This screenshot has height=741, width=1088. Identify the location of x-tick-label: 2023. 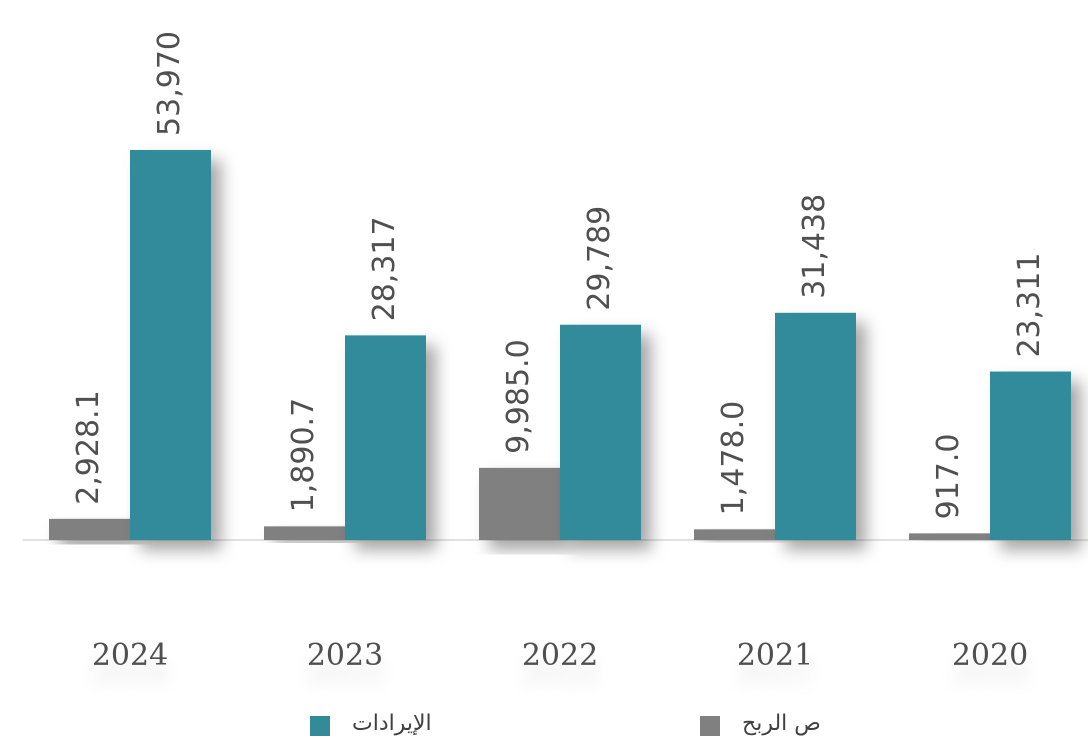
(345, 655).